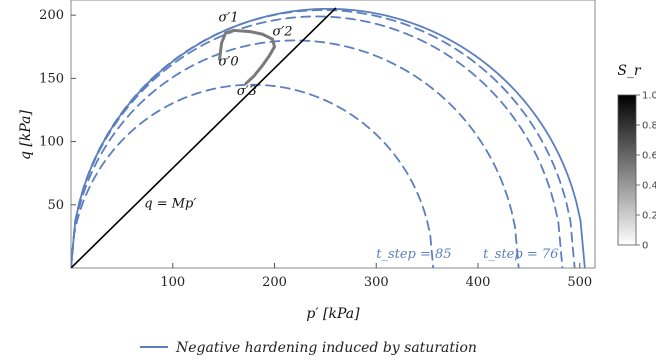  What do you see at coordinates (520, 254) in the screenshot?
I see `annotation-label: t_step = 76` at bounding box center [520, 254].